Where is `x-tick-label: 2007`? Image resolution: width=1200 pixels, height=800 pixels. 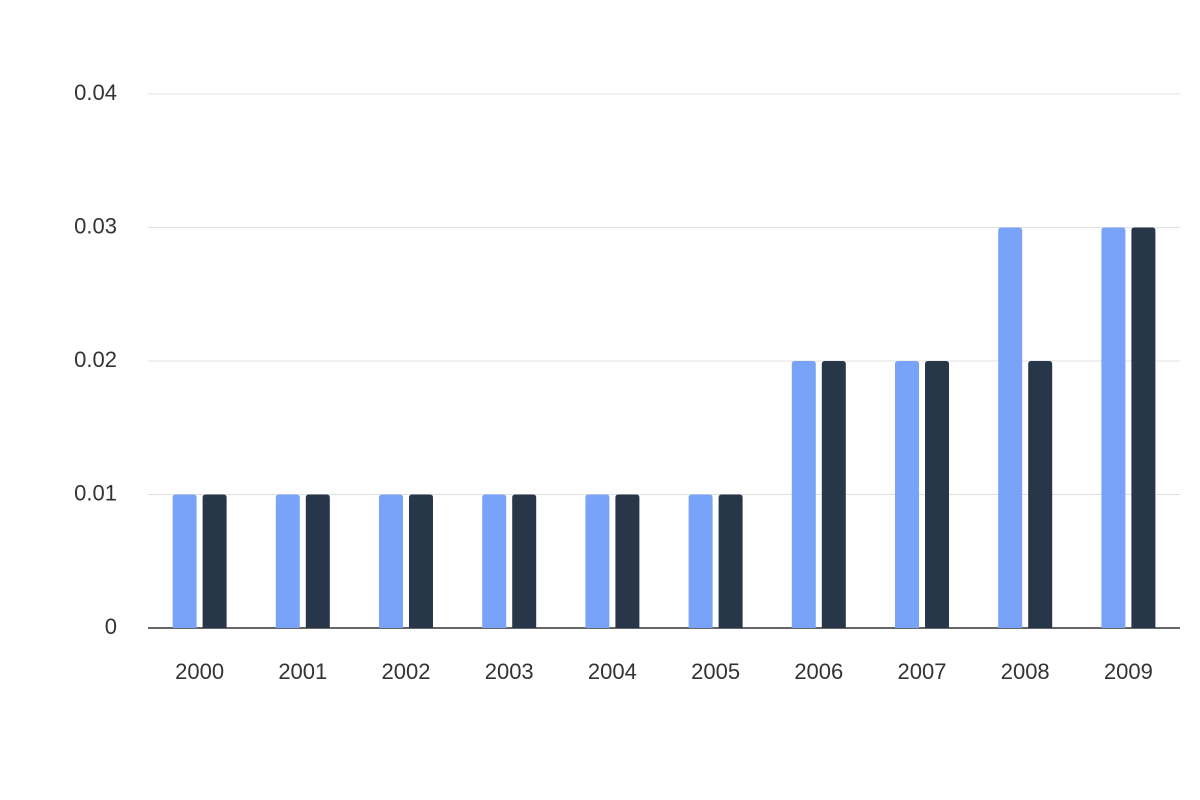 x-tick-label: 2007 is located at coordinates (922, 671).